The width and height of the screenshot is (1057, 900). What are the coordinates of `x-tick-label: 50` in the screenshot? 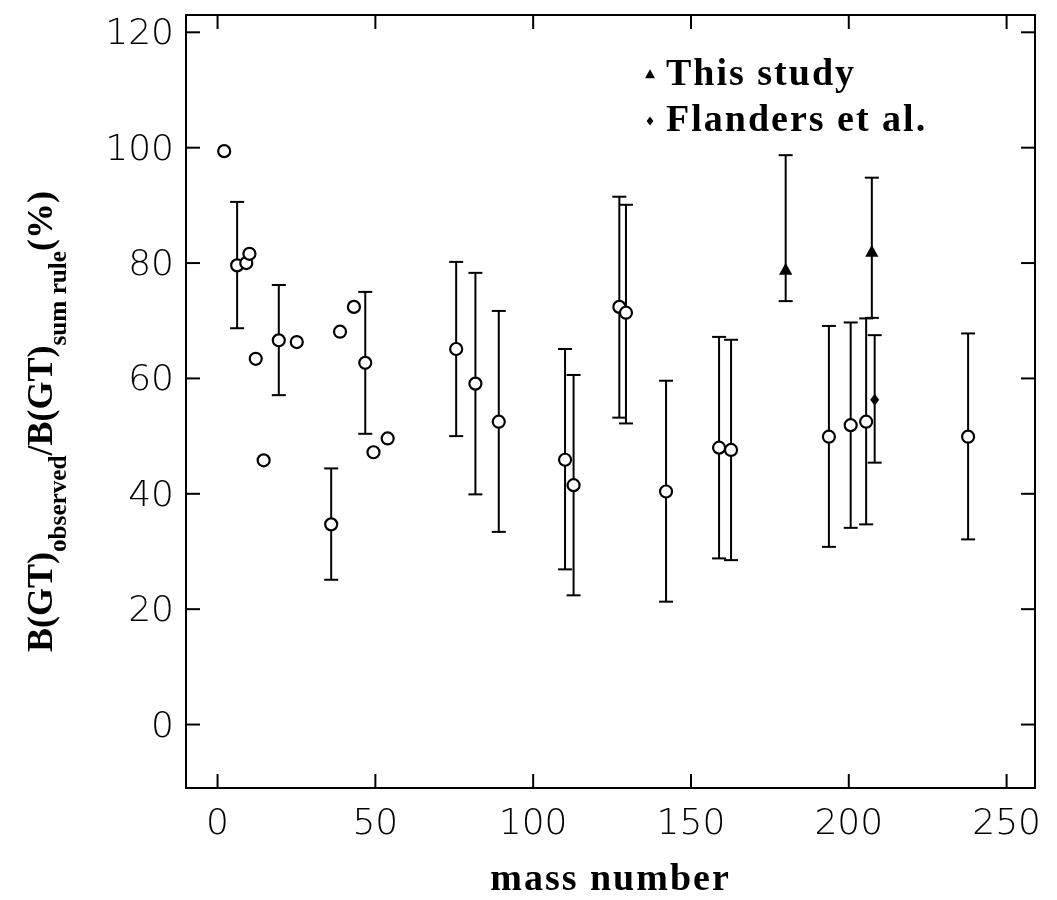 It's located at (375, 821).